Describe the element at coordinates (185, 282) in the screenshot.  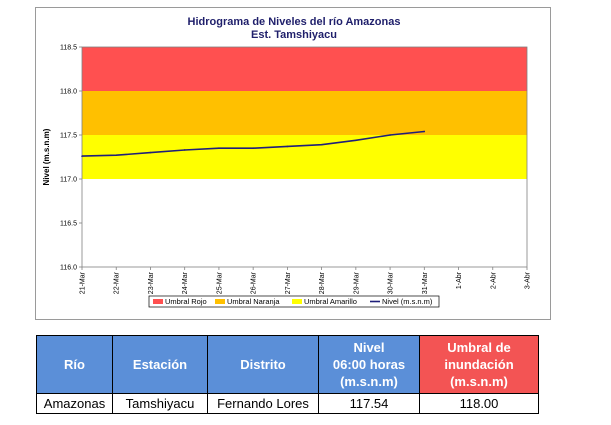
I see `x-tick-label: 24-Mar` at that location.